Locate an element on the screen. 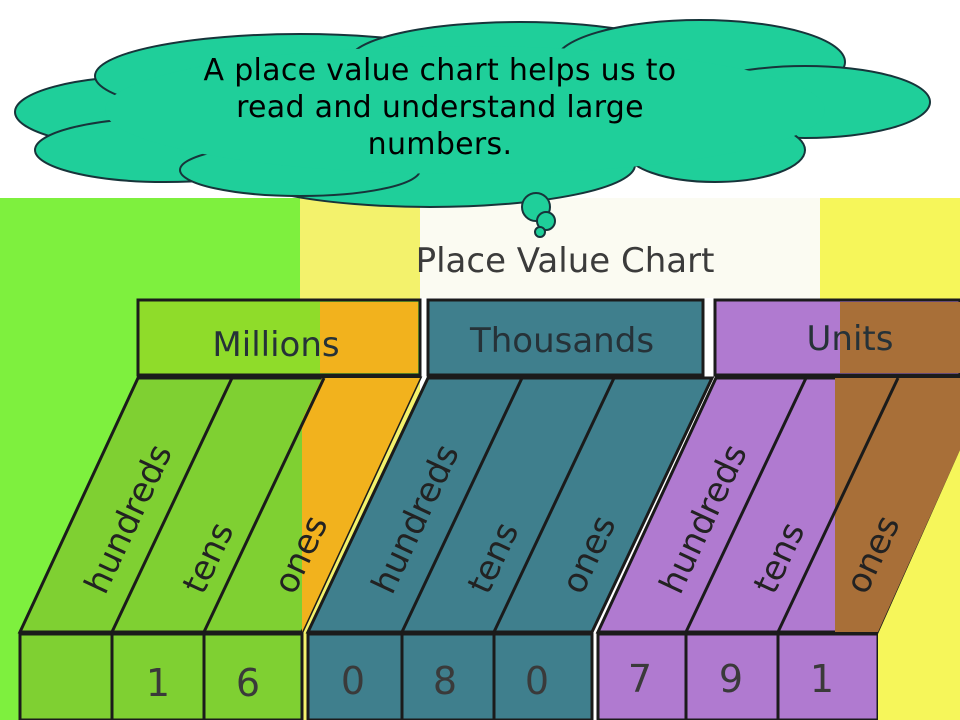  digit-thousands-hundreds: 0 is located at coordinates (353, 681).